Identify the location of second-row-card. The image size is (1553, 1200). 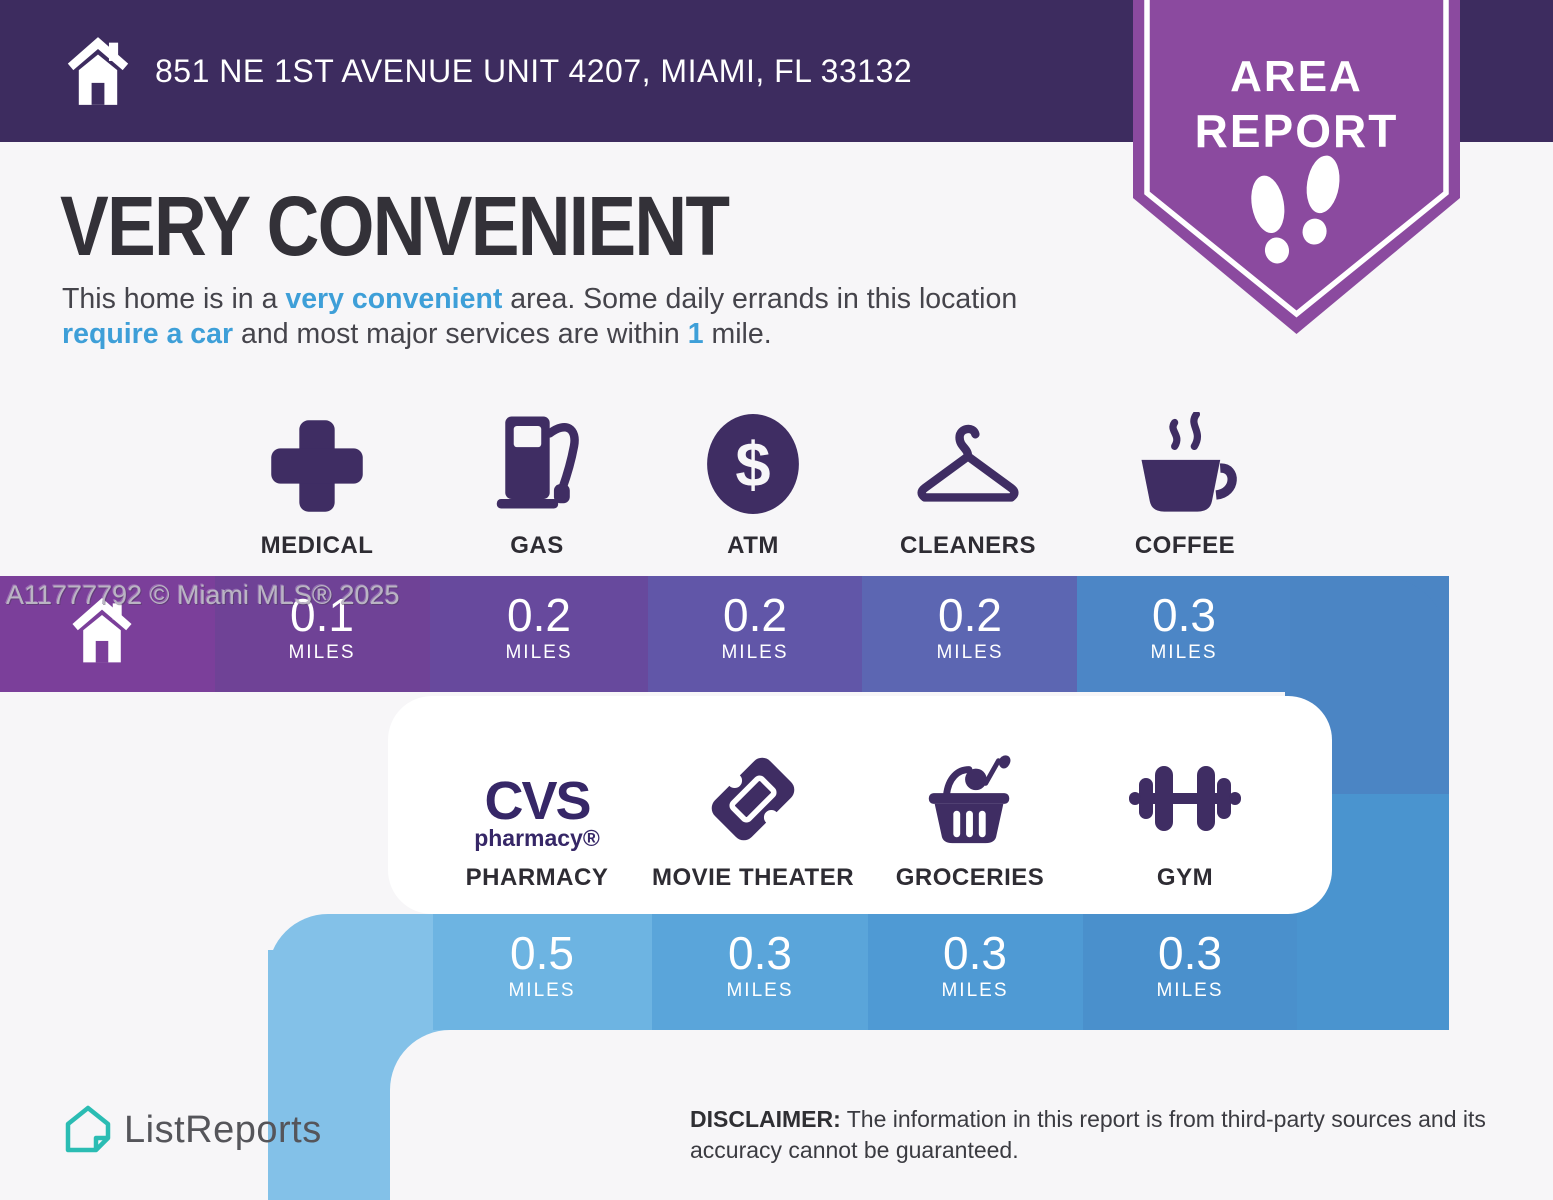
(860, 805).